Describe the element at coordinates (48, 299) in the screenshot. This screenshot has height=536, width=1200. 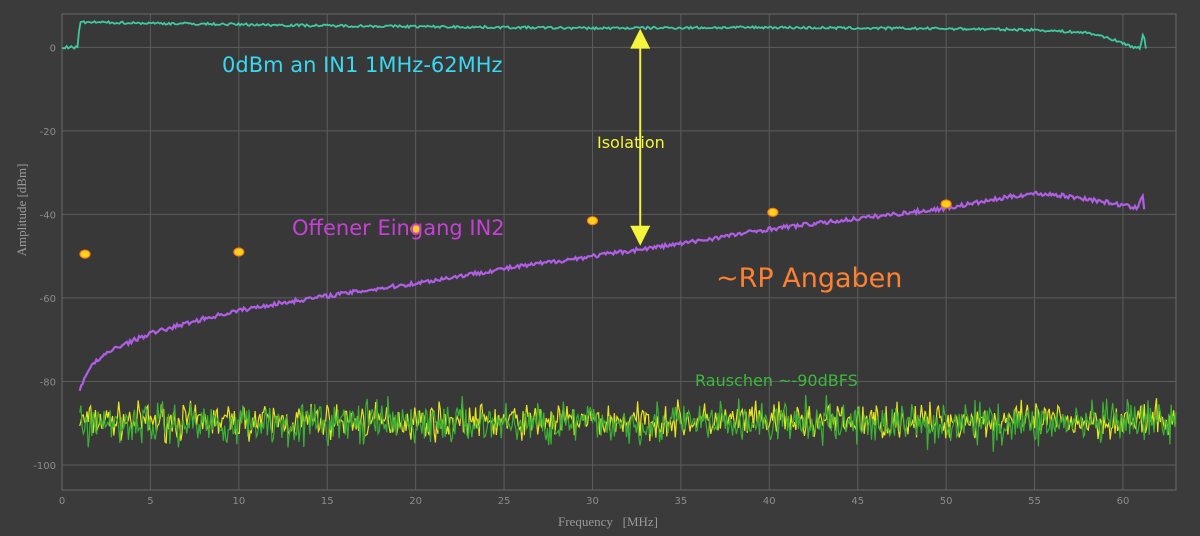
I see `y-tick-label: -60` at that location.